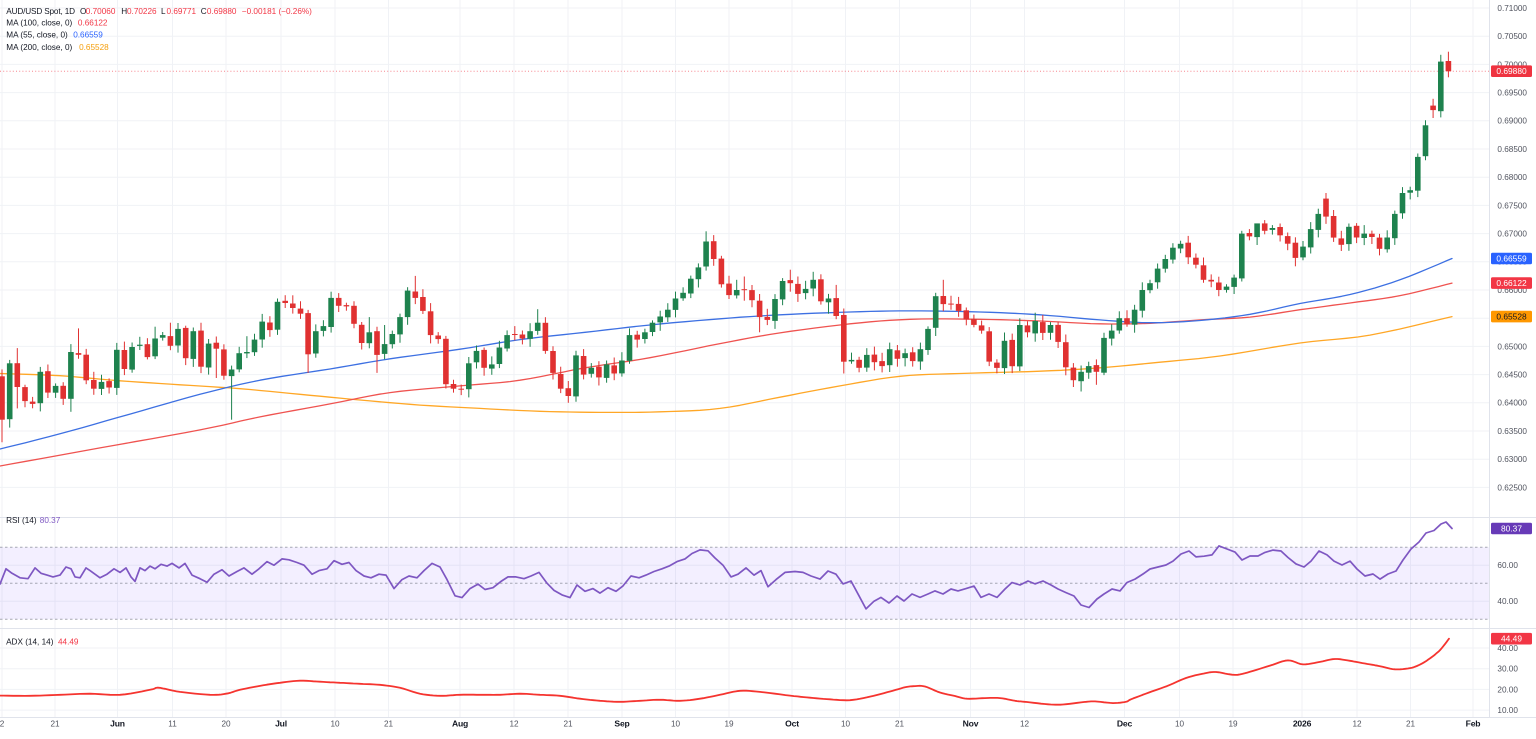 The width and height of the screenshot is (1536, 739). Describe the element at coordinates (1512, 403) in the screenshot. I see `svg-text: 0.64000` at that location.